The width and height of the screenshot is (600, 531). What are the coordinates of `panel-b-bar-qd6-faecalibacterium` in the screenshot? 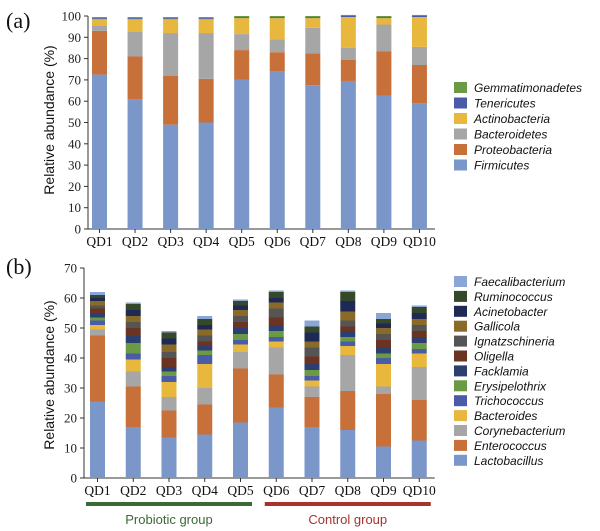 It's located at (276, 291).